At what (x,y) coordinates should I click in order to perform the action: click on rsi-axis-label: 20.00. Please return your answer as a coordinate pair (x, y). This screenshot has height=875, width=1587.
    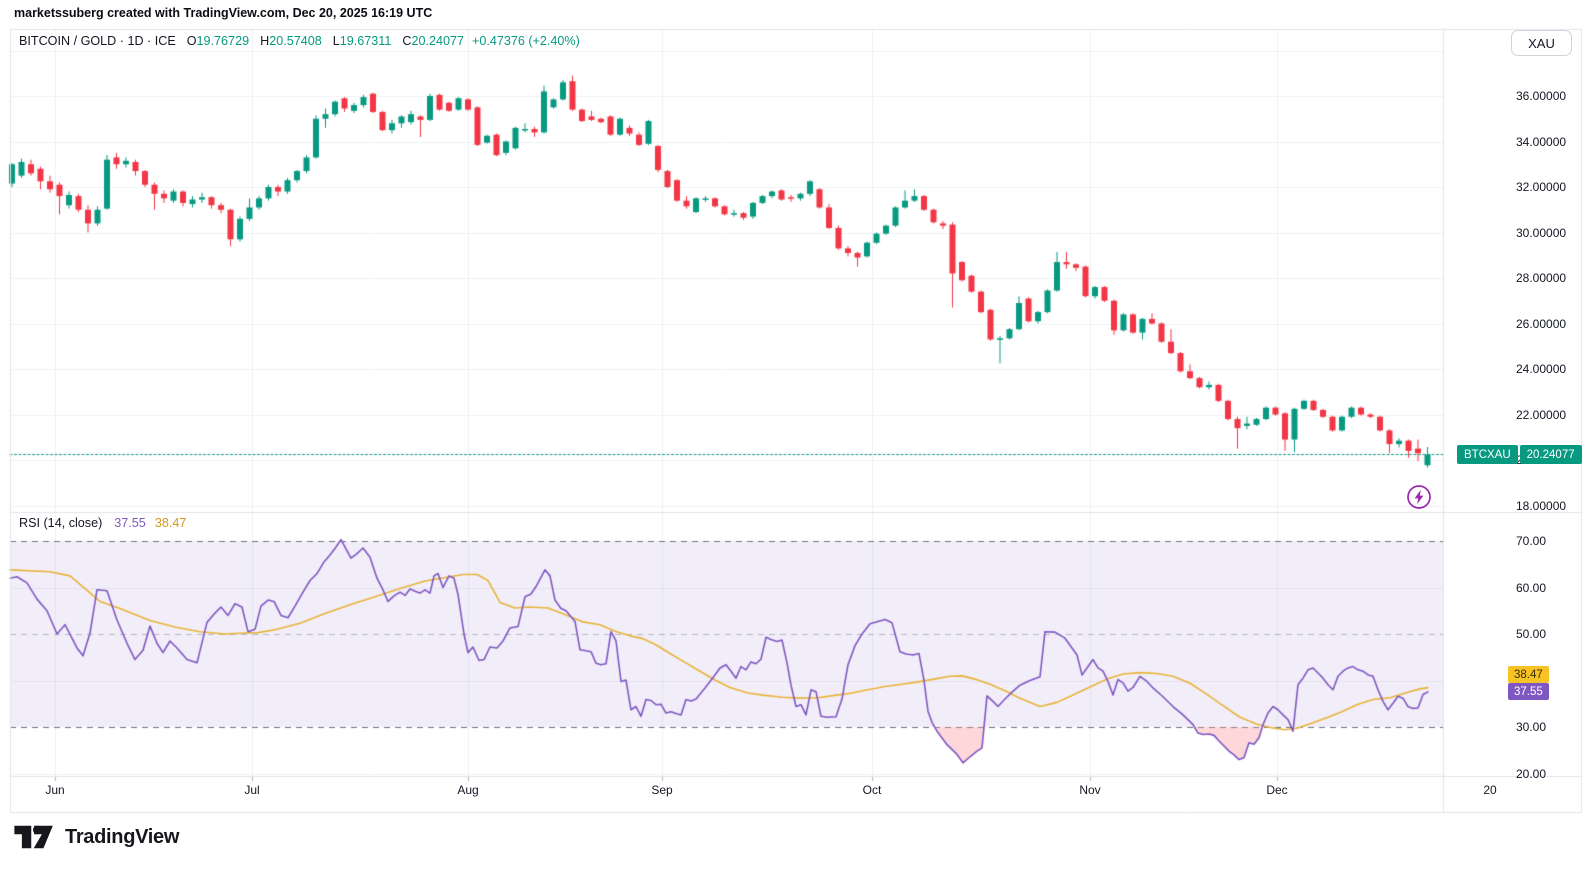
    Looking at the image, I should click on (1531, 773).